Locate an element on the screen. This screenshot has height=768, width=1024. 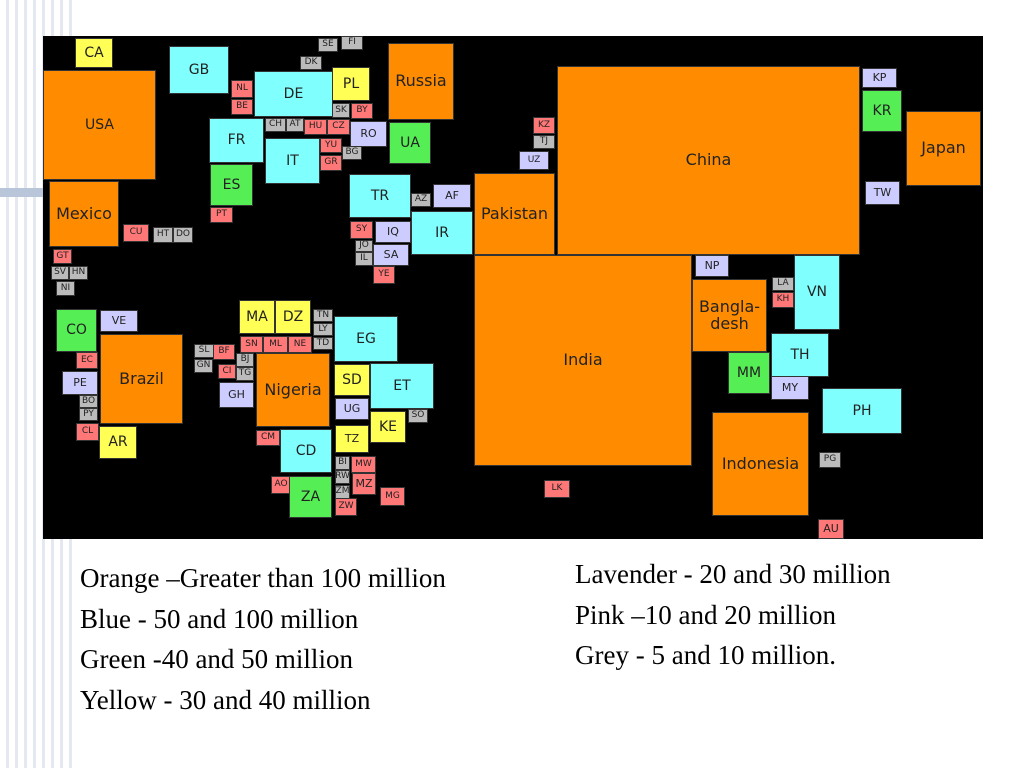
country-bi: BI is located at coordinates (342, 463).